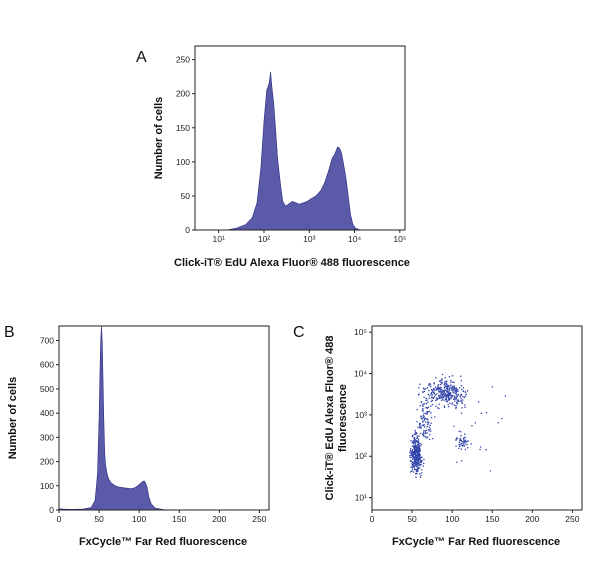 Image resolution: width=599 pixels, height=575 pixels. What do you see at coordinates (141, 57) in the screenshot?
I see `panel-label-a: A` at bounding box center [141, 57].